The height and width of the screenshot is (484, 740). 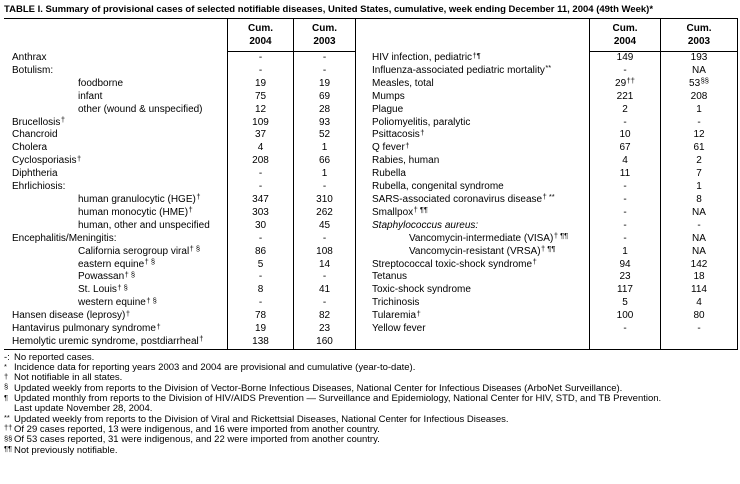 What do you see at coordinates (180, 71) in the screenshot?
I see `table-row: Botulism: - -` at bounding box center [180, 71].